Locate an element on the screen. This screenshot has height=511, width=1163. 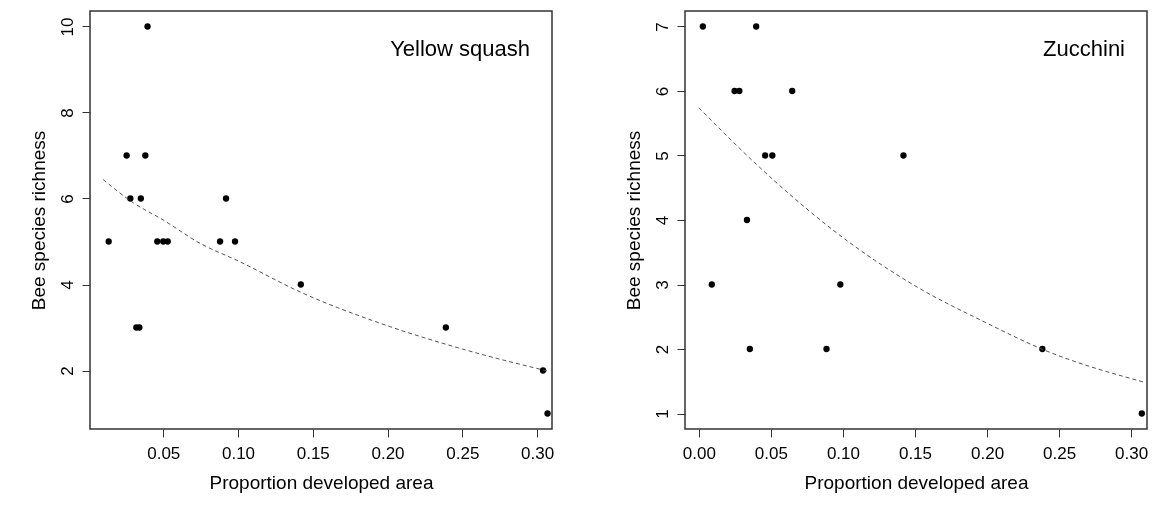
y-tick-label: 8 is located at coordinates (67, 113).